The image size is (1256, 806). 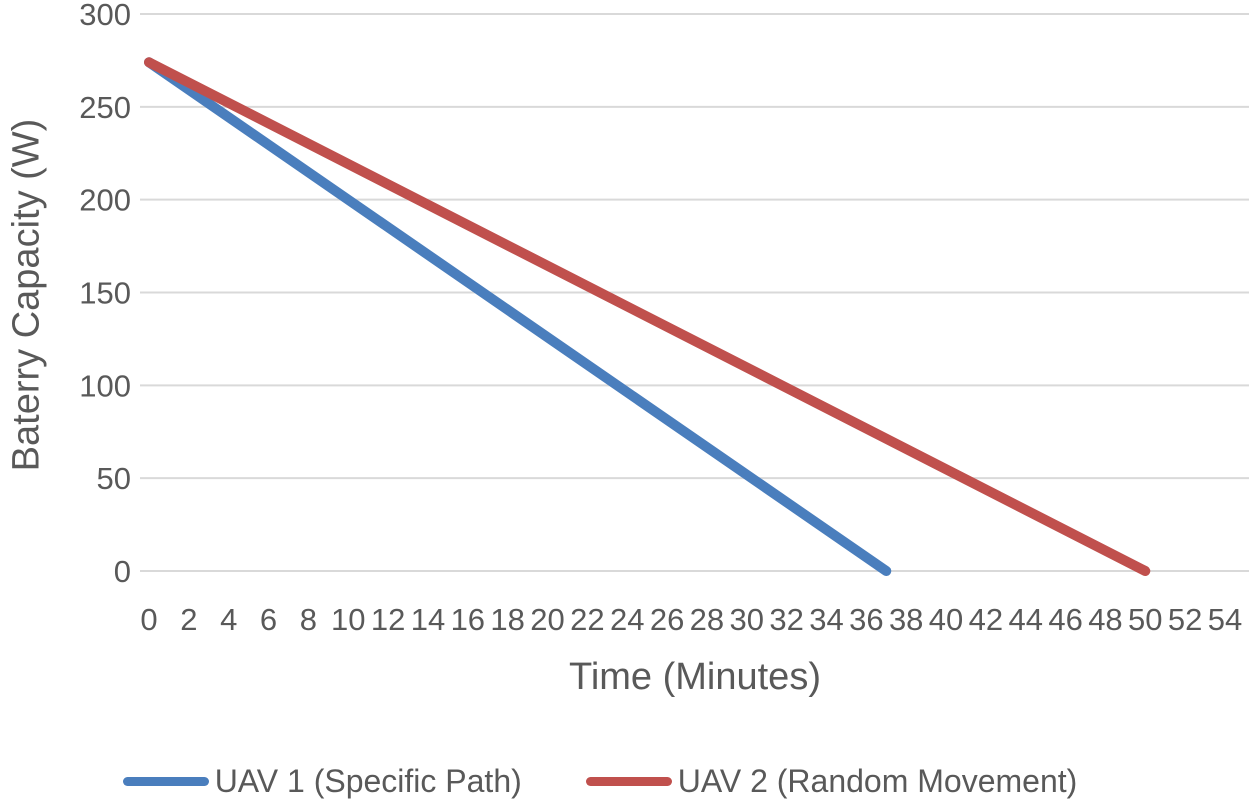 What do you see at coordinates (547, 619) in the screenshot?
I see `x-tick-label: 20` at bounding box center [547, 619].